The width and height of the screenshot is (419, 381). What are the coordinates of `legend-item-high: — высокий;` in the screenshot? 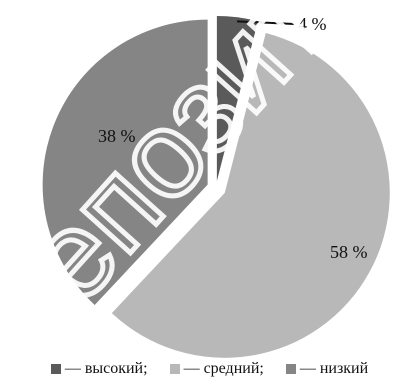 It's located at (99, 368).